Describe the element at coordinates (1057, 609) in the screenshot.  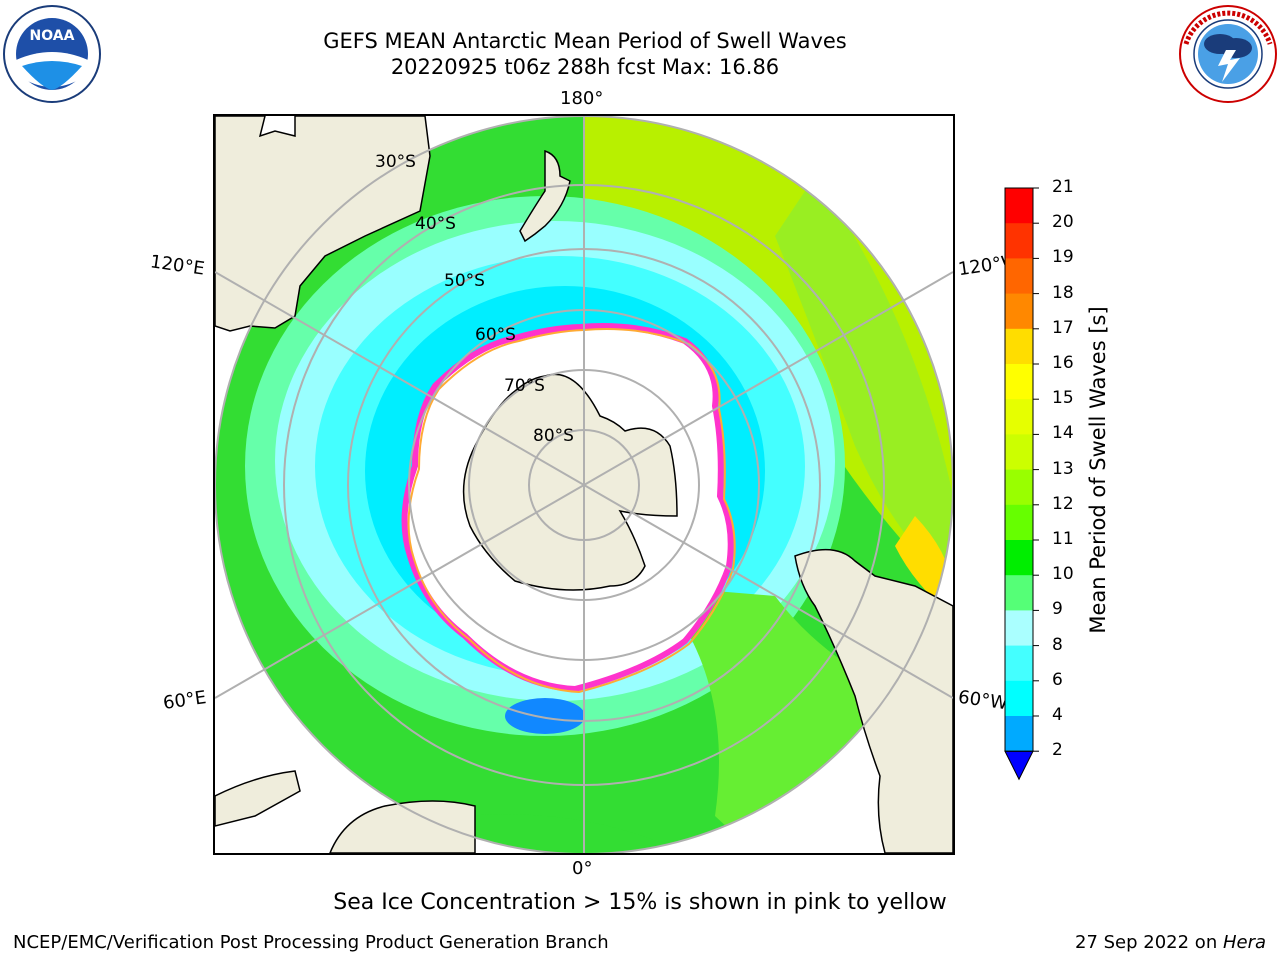
I see `colorbar-tick-label: 9` at that location.